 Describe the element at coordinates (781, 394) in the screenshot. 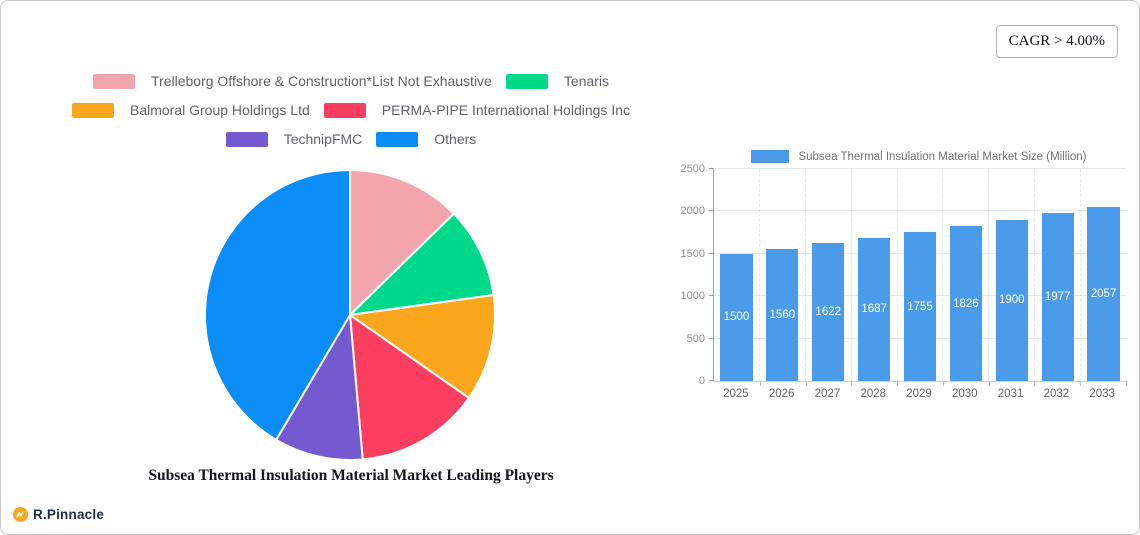

I see `x-axis-label-2026: 2026` at that location.